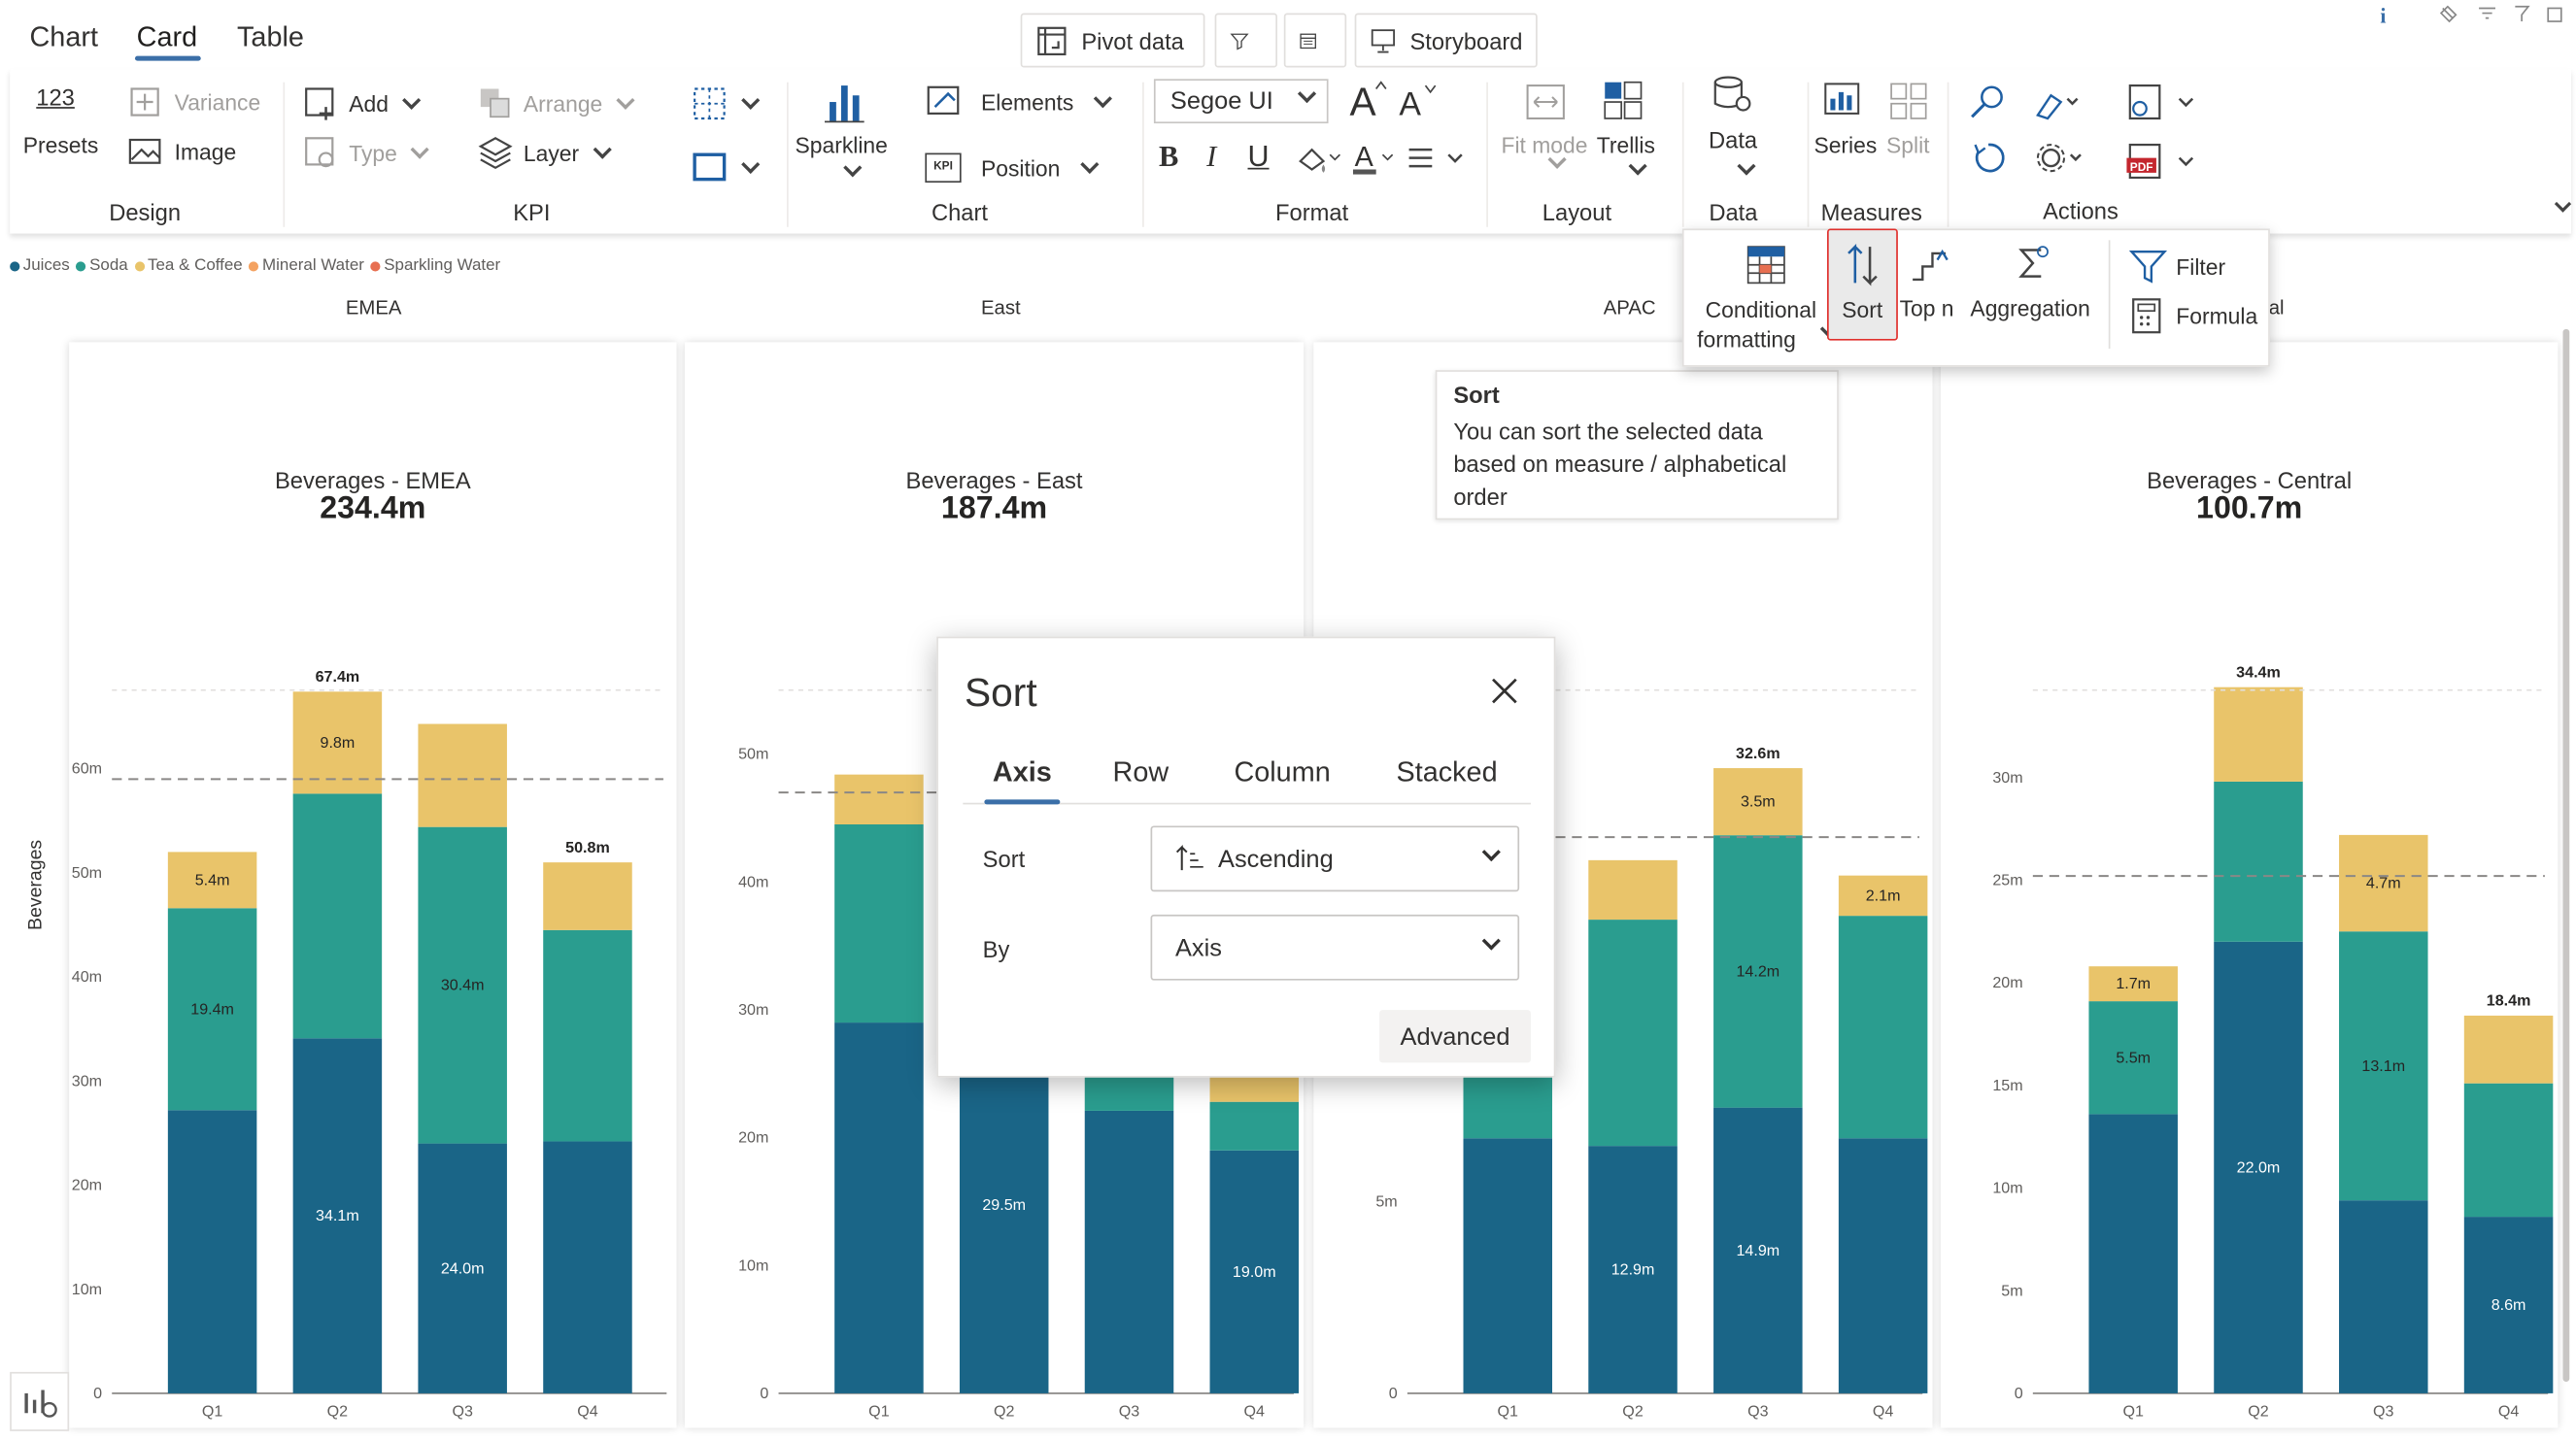 This screenshot has width=2576, height=1441. Describe the element at coordinates (2039, 132) in the screenshot. I see `actions-tools` at that location.